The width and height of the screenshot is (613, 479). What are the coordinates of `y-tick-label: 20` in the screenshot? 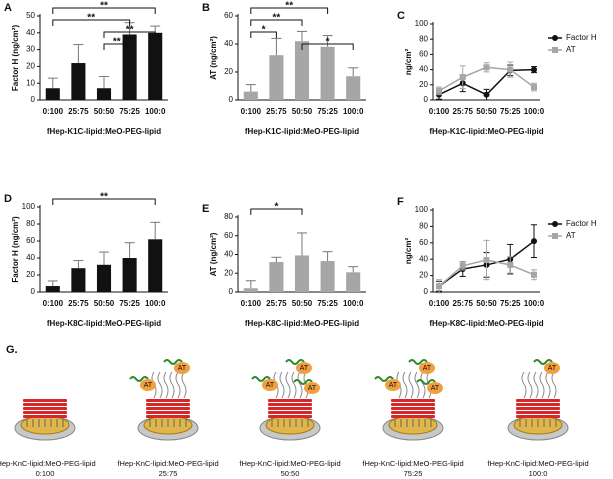 It's located at (228, 272).